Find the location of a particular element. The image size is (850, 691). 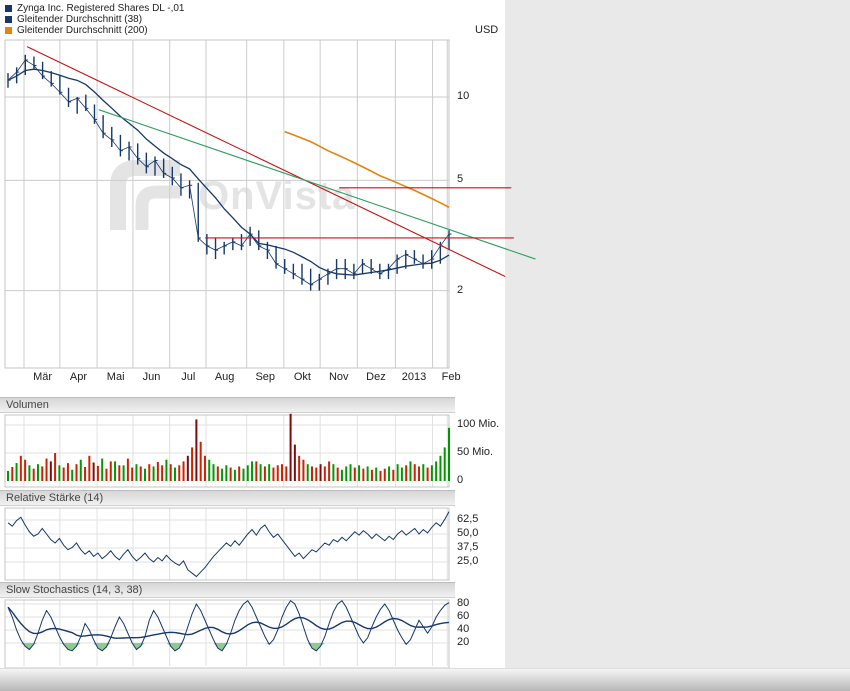

x-month-label: Jun is located at coordinates (151, 377).